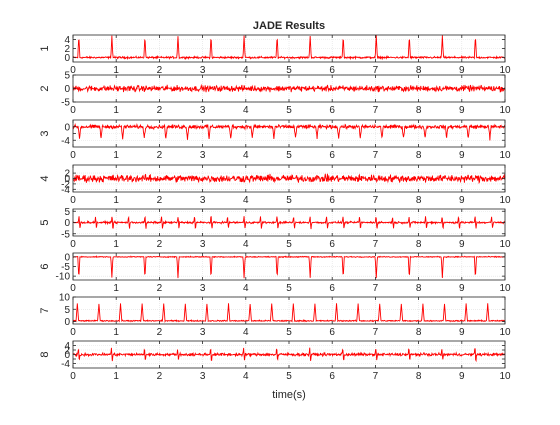 This screenshot has width=560, height=425. What do you see at coordinates (45, 48) in the screenshot?
I see `y-axis-label-1: 1` at bounding box center [45, 48].